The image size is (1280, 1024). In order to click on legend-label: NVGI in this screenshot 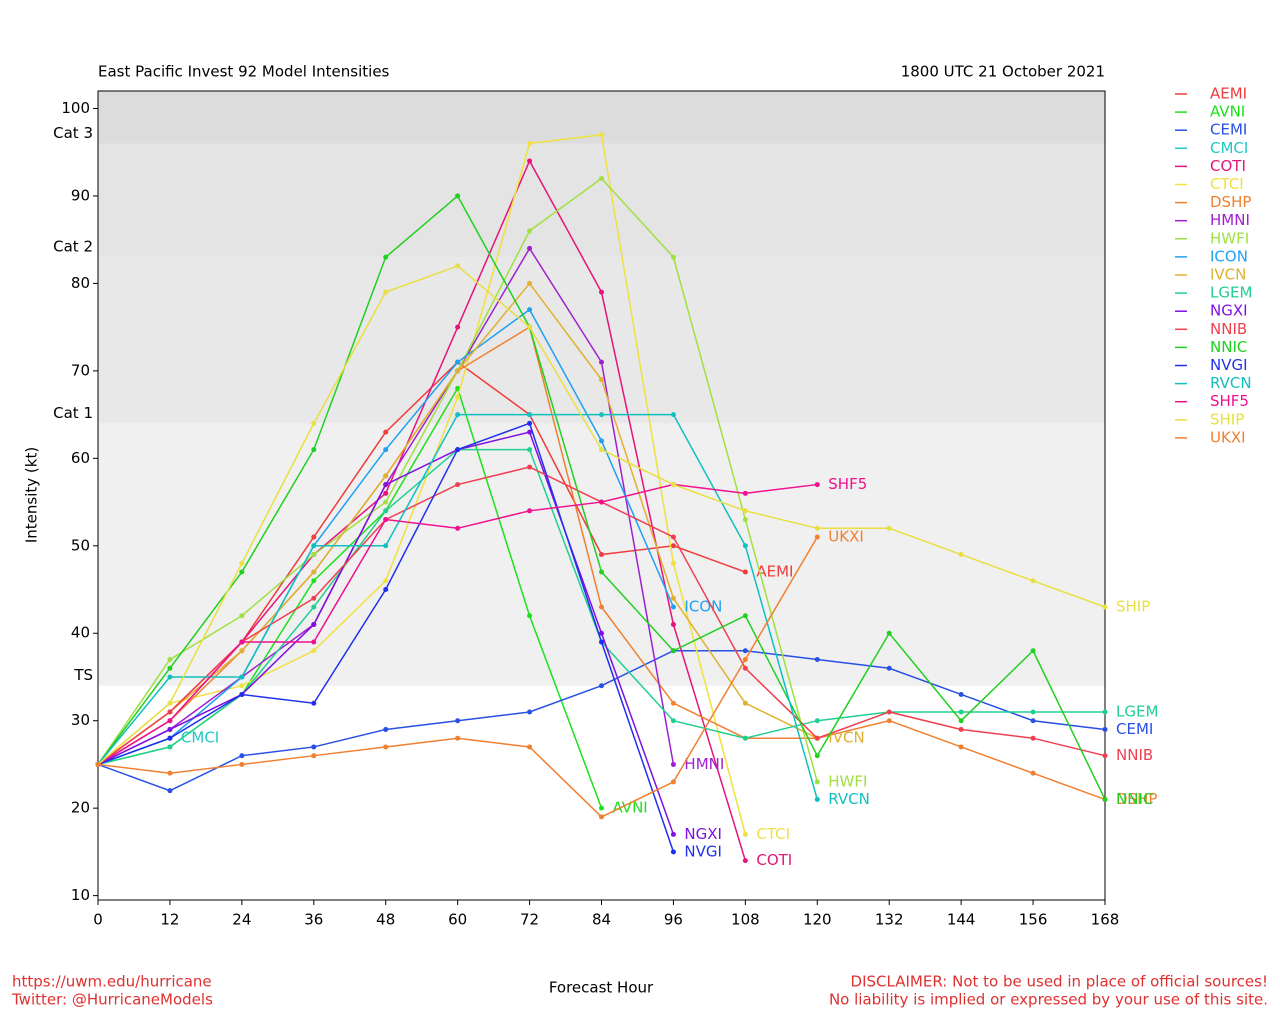, I will do `click(1229, 365)`.